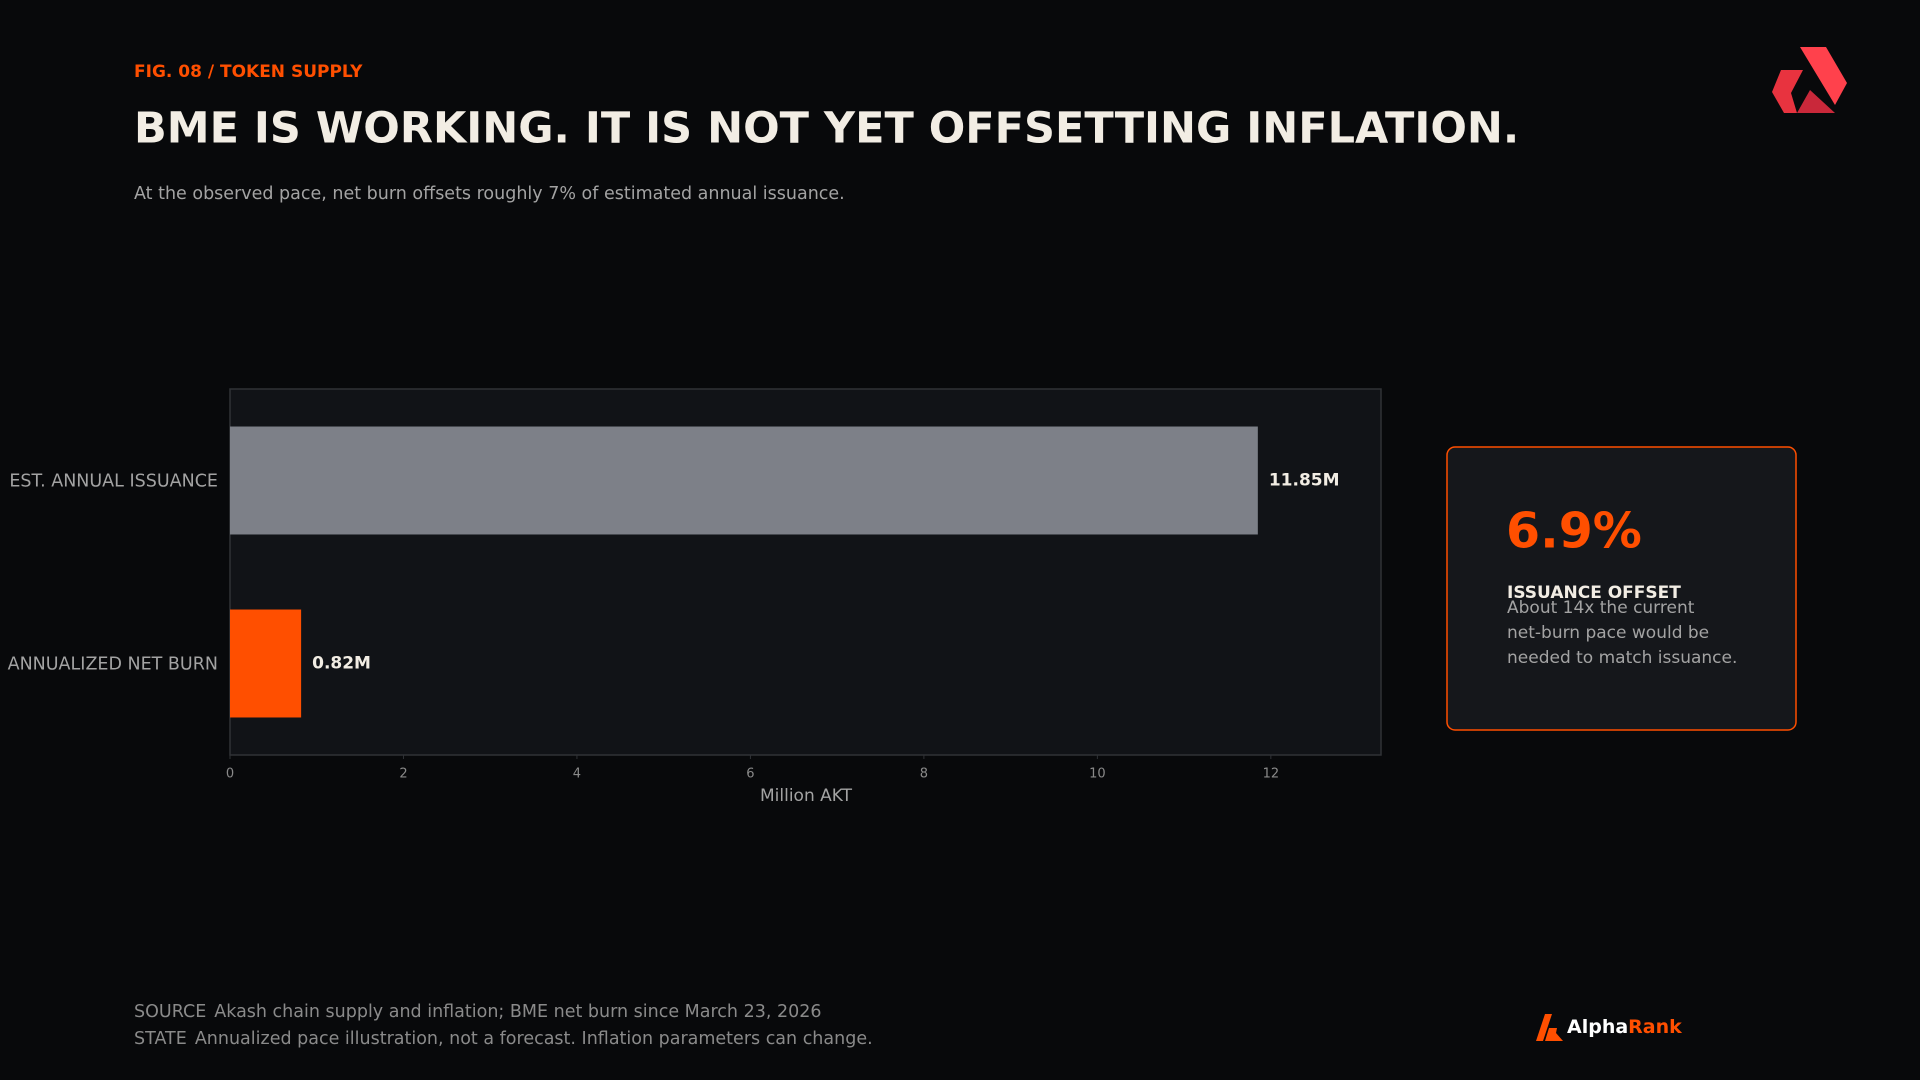 Image resolution: width=1920 pixels, height=1080 pixels. Describe the element at coordinates (577, 774) in the screenshot. I see `x-tick-label: 4` at that location.